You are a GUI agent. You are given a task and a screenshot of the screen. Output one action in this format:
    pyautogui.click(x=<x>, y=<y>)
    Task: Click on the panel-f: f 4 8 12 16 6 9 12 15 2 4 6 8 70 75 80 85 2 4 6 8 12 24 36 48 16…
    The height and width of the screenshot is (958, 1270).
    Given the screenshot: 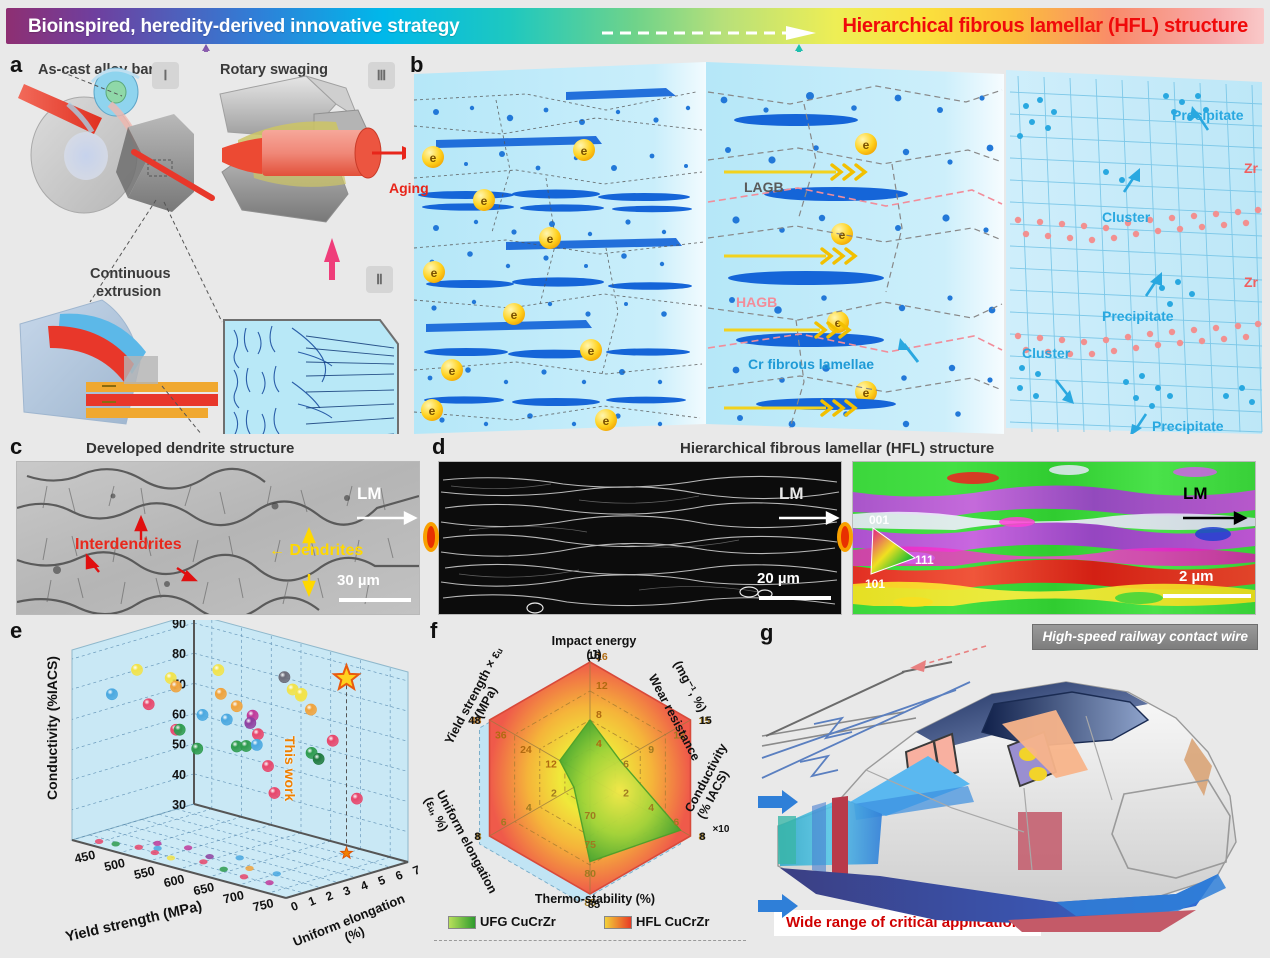 What is the action you would take?
    pyautogui.click(x=588, y=786)
    